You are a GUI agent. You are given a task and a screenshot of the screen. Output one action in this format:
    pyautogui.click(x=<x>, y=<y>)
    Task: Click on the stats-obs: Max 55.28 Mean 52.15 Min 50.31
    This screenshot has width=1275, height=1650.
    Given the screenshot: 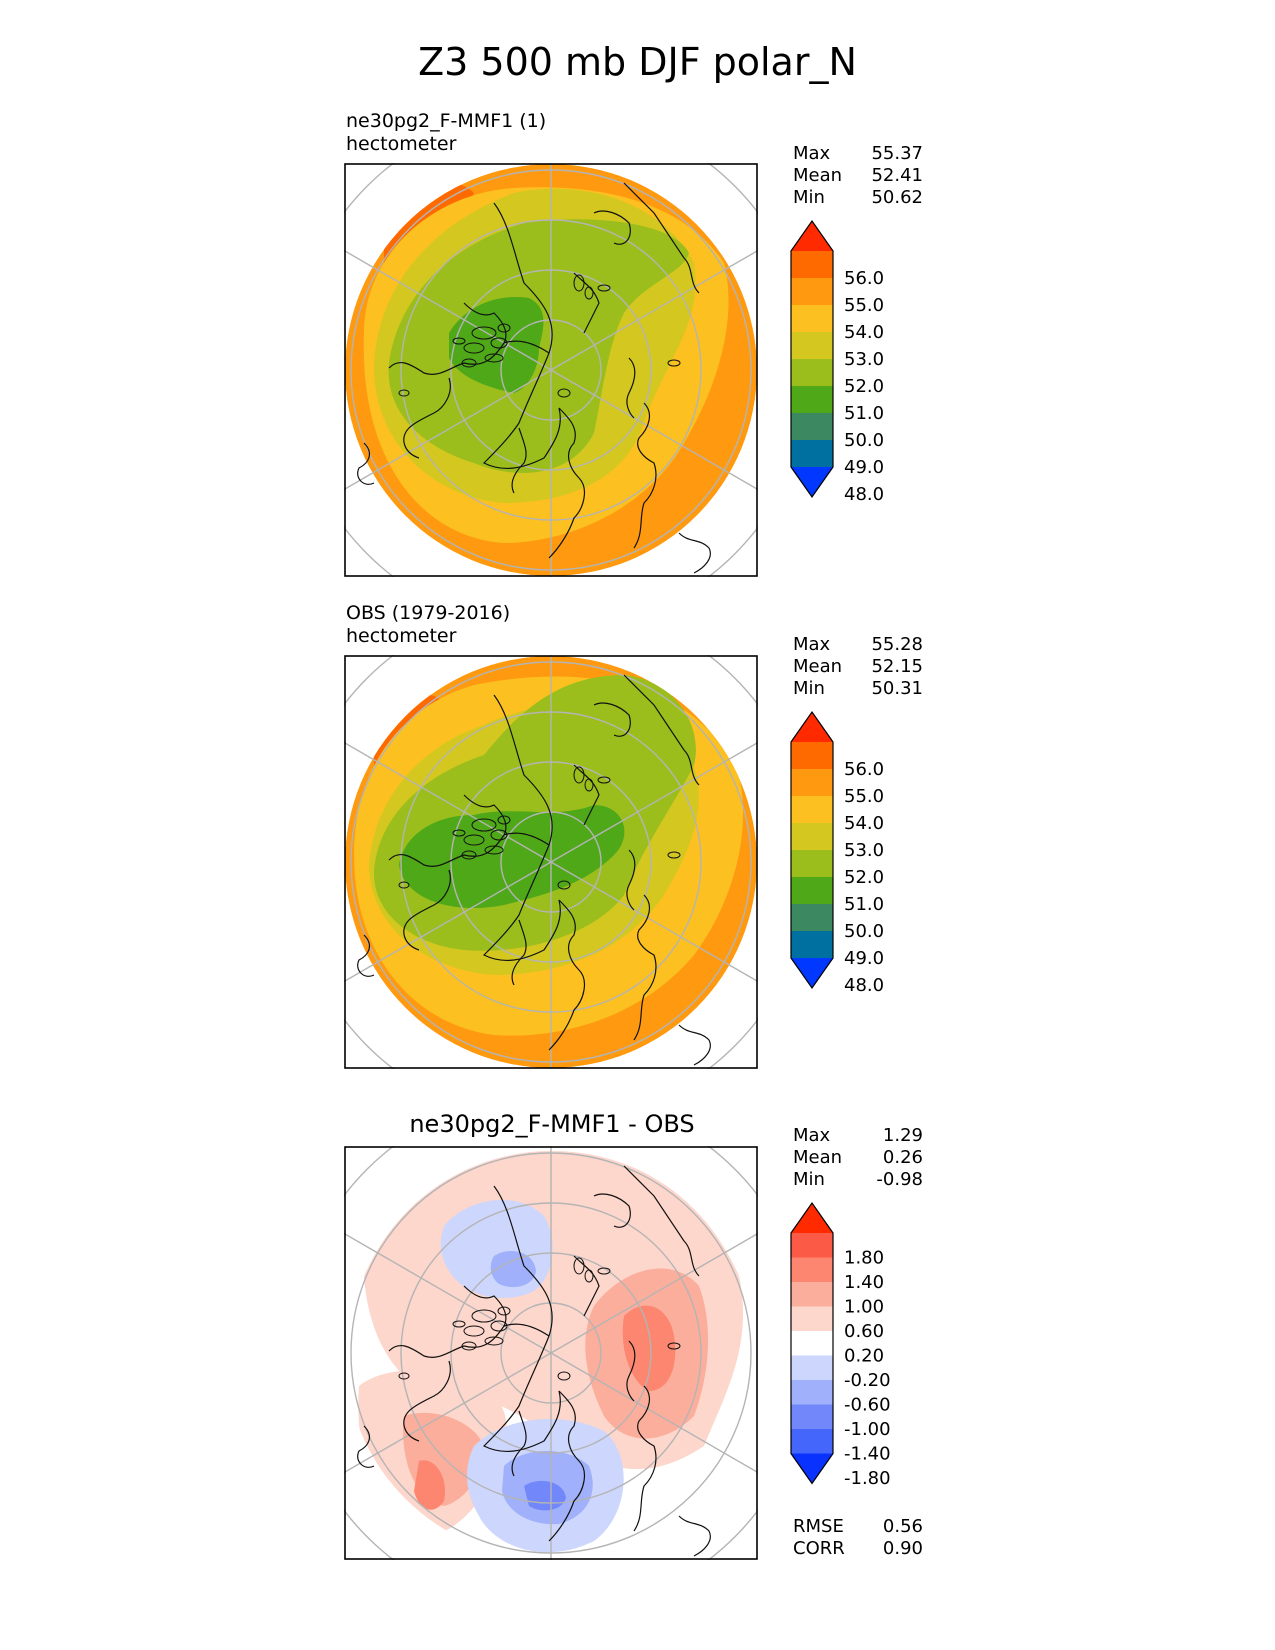 What is the action you would take?
    pyautogui.click(x=858, y=667)
    